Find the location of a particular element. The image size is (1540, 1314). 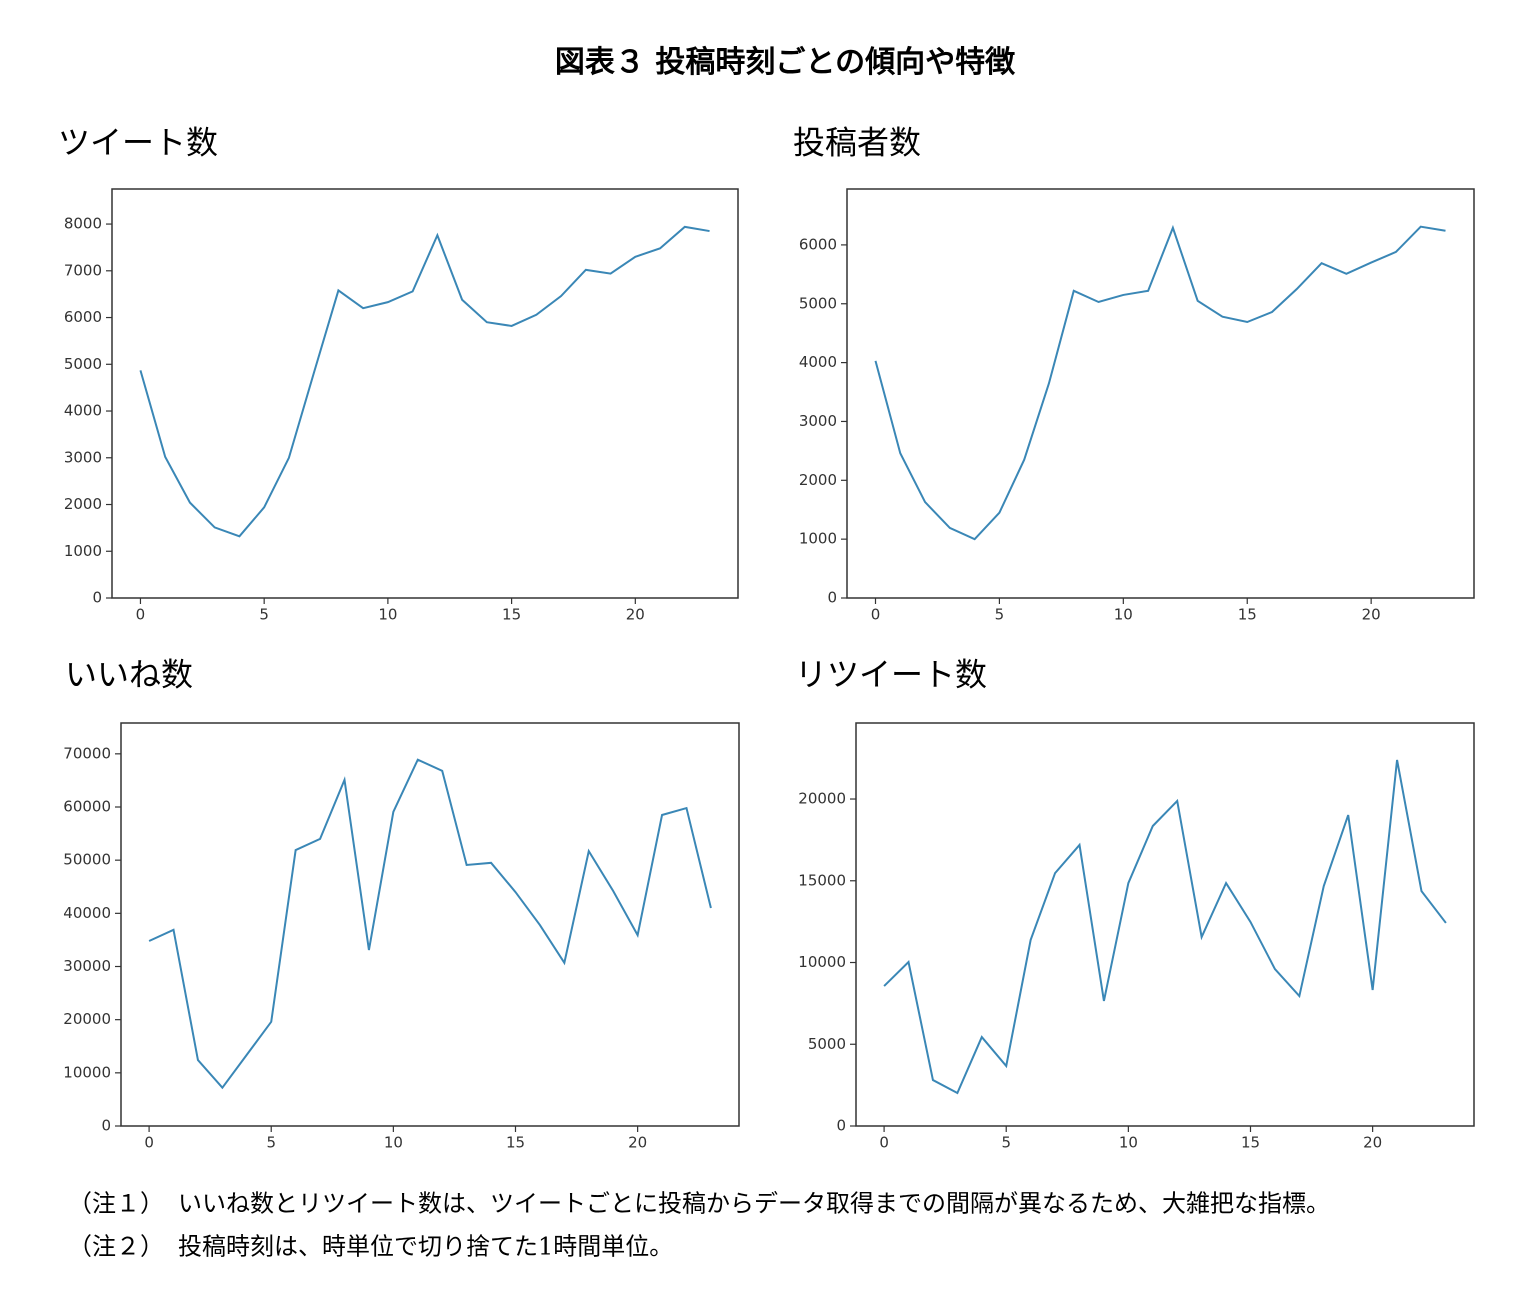

chart-title: リツイート数 is located at coordinates (891, 675).